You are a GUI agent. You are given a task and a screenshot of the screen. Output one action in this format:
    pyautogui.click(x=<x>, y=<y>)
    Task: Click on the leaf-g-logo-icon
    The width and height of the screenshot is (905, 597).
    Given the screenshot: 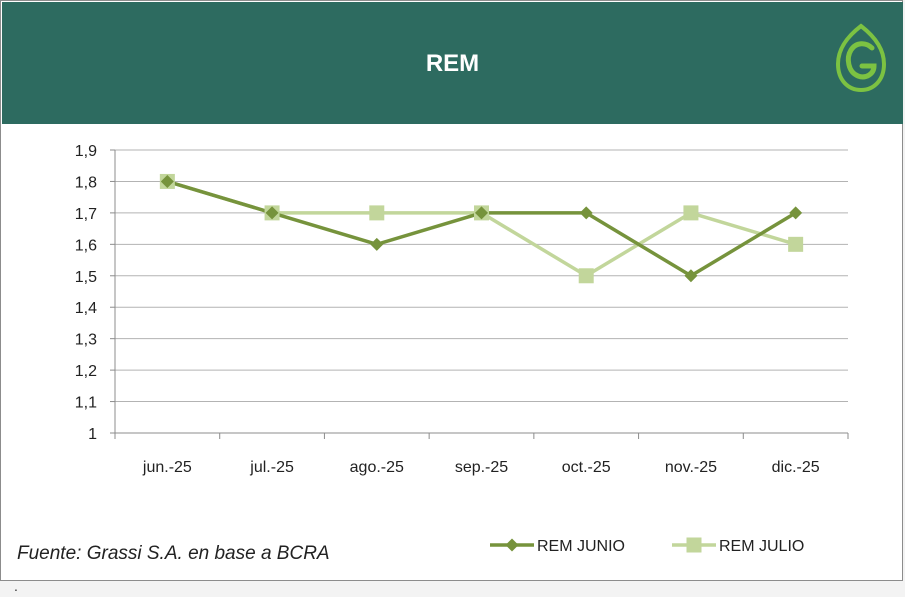 What is the action you would take?
    pyautogui.click(x=861, y=58)
    